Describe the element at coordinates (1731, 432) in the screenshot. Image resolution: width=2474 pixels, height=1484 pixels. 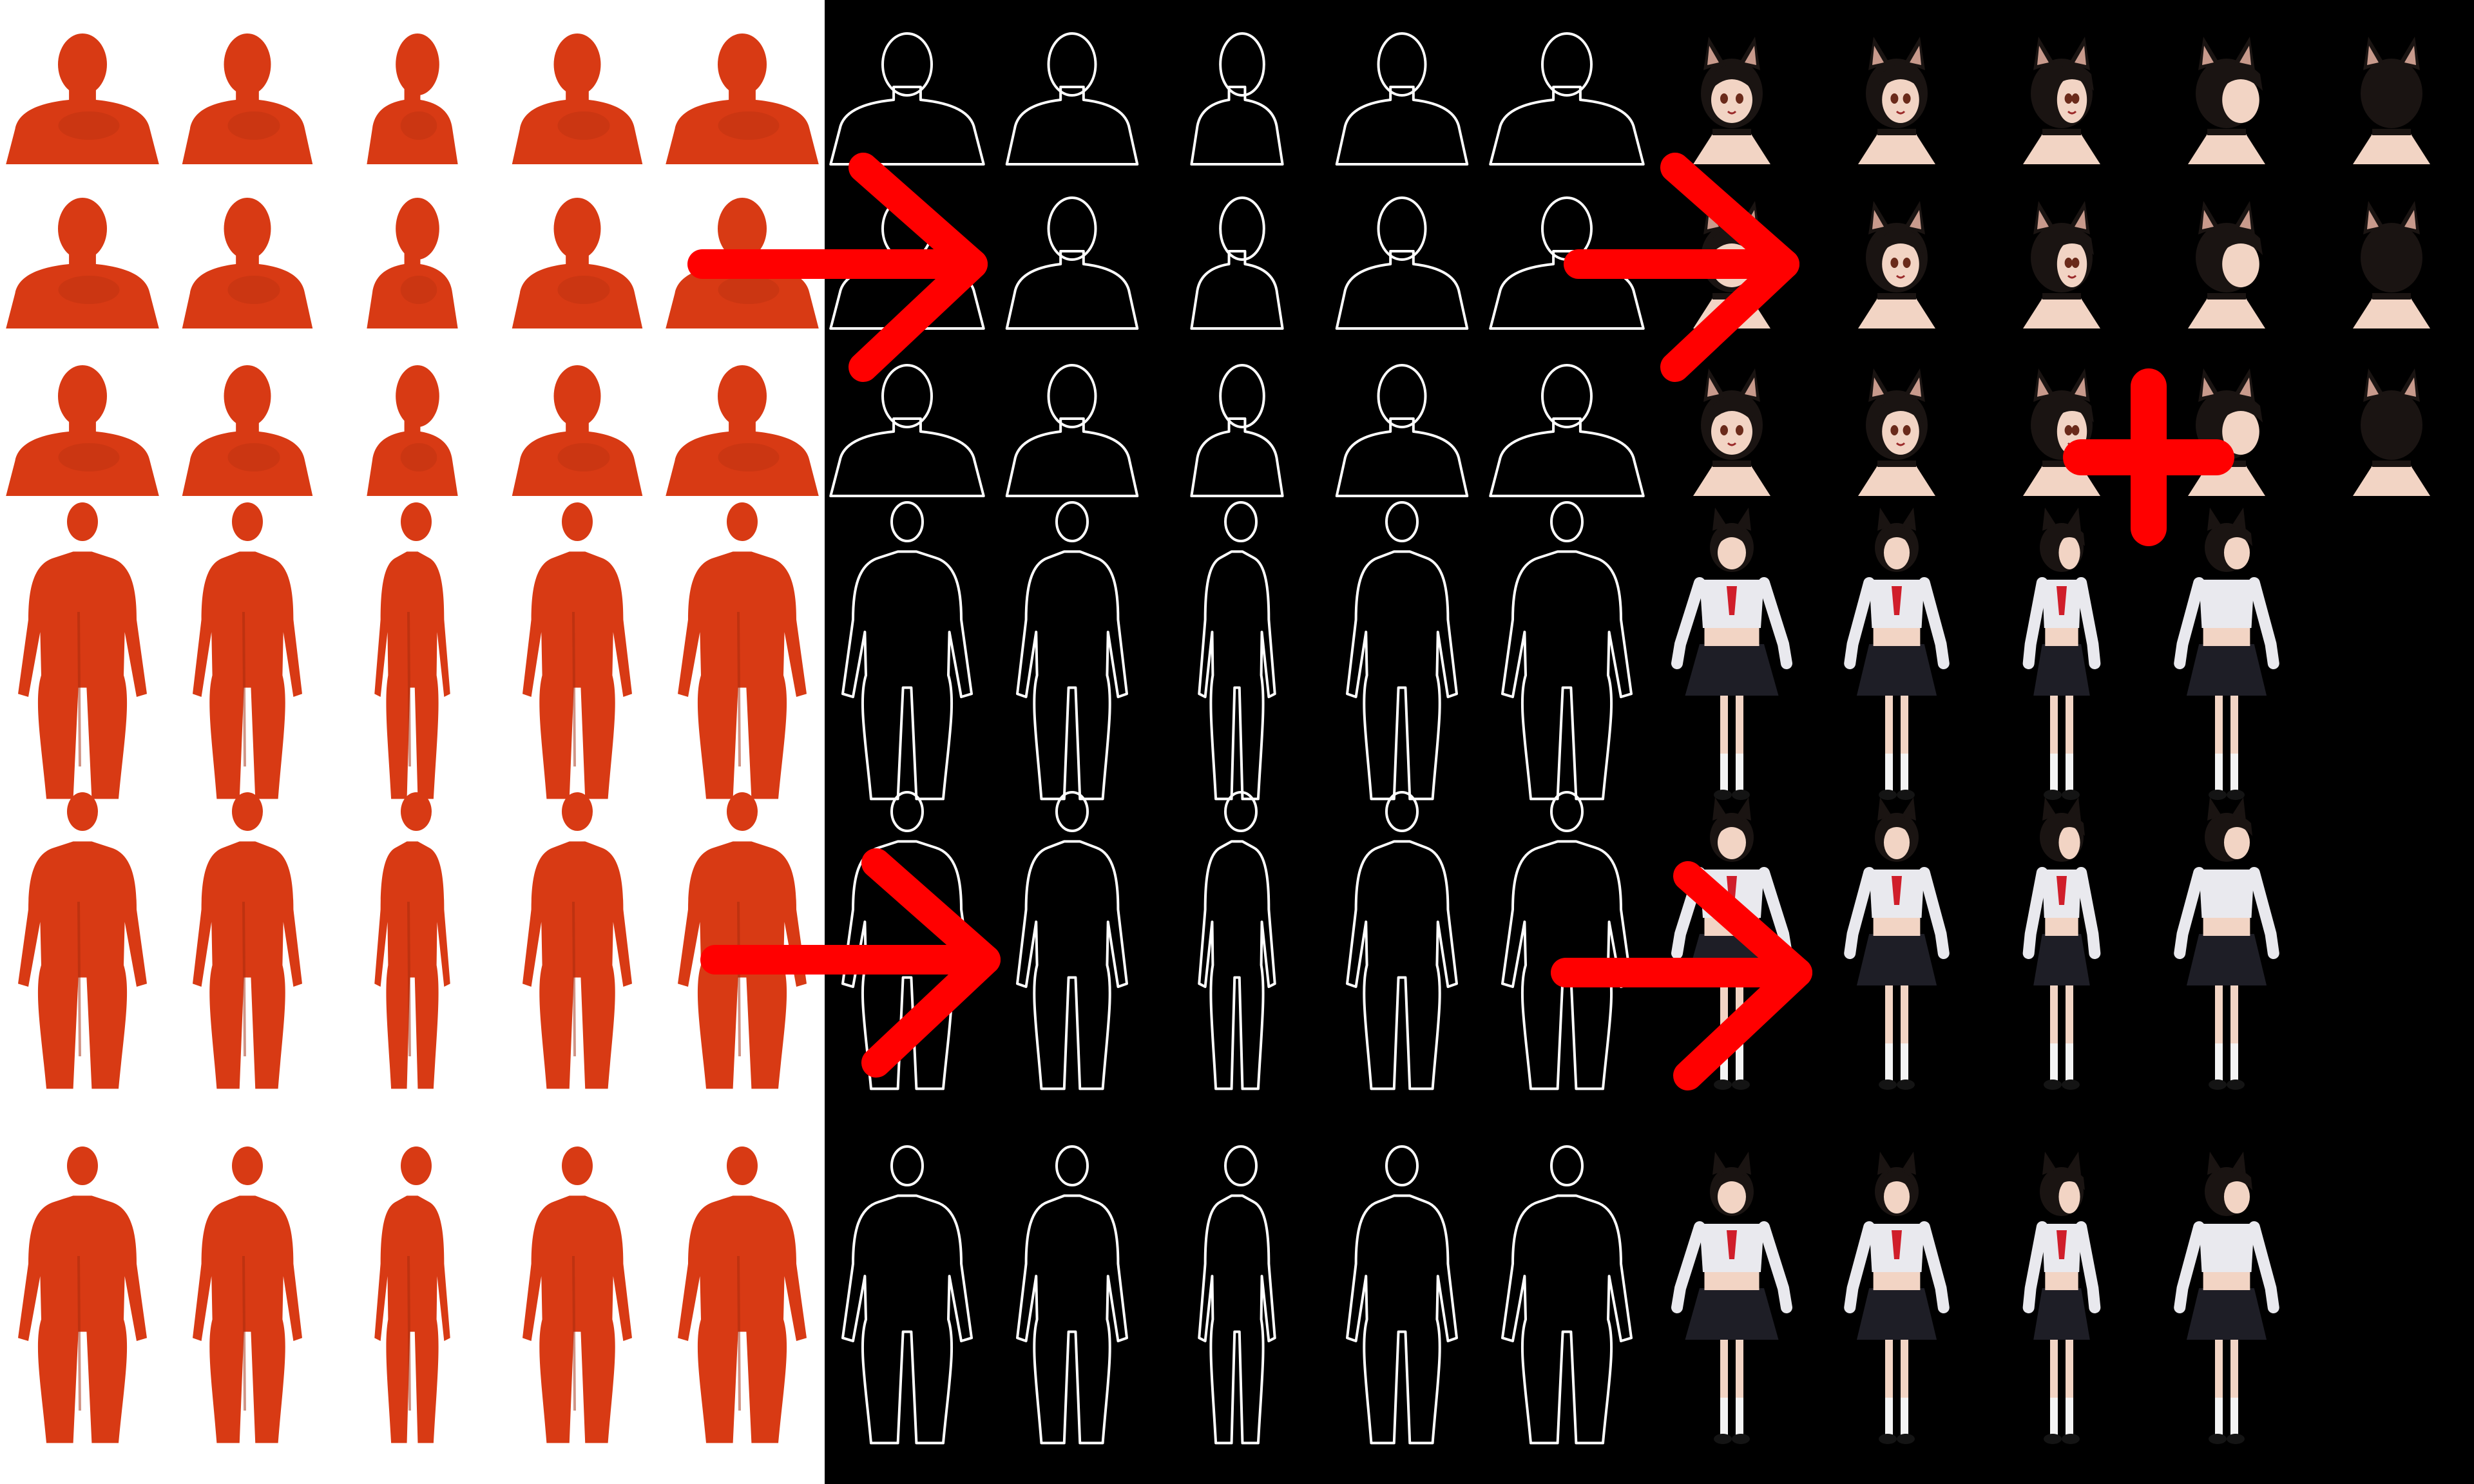
I see `character-head-front-r3` at that location.